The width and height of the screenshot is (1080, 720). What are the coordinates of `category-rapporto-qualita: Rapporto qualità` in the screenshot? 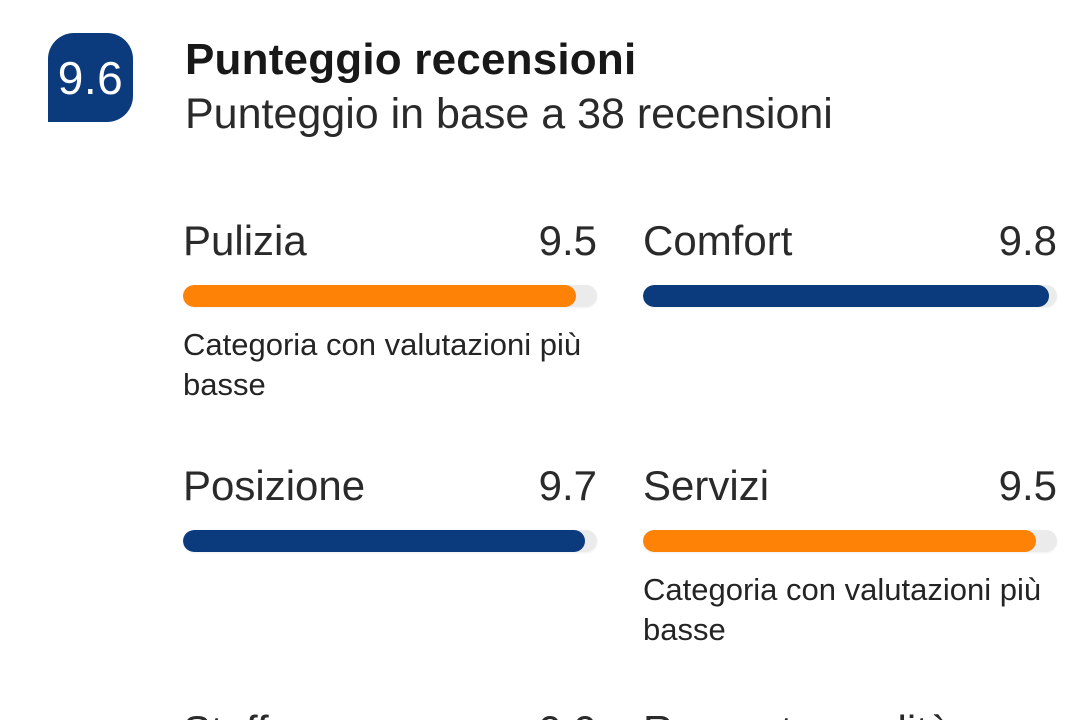 It's located at (850, 714).